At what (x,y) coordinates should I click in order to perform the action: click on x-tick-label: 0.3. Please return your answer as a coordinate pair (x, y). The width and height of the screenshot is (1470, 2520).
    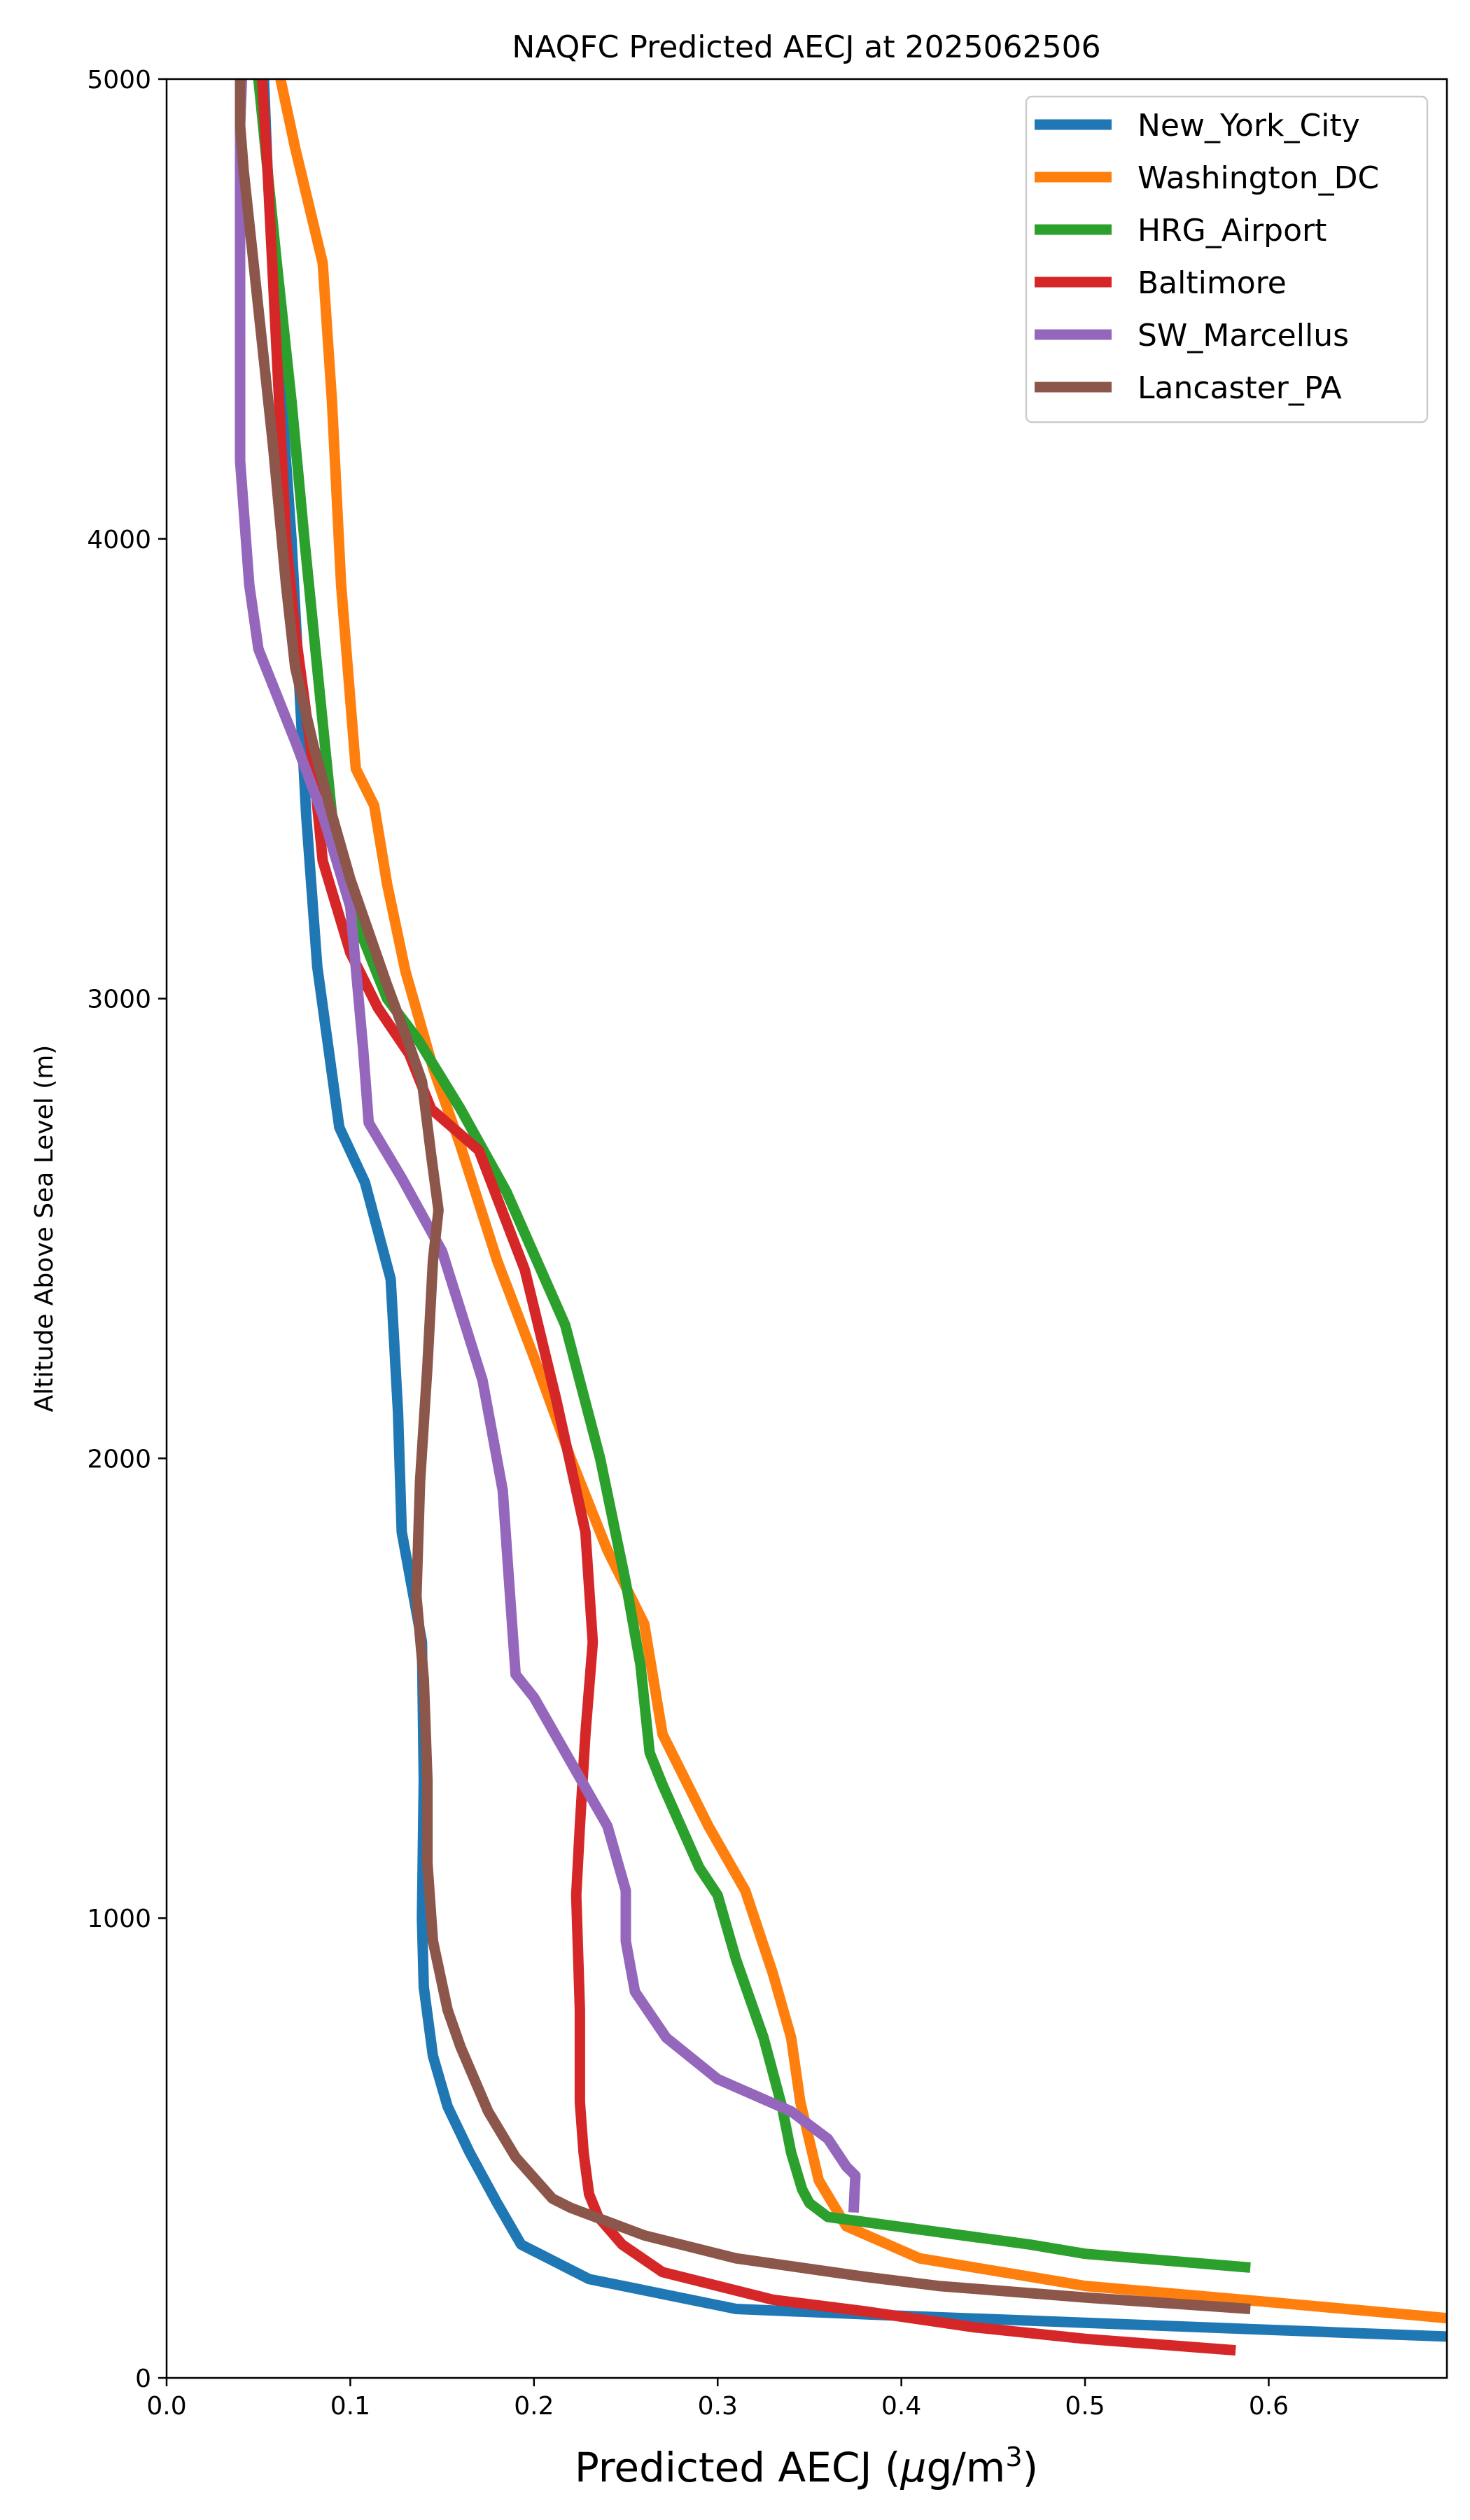
    Looking at the image, I should click on (718, 2406).